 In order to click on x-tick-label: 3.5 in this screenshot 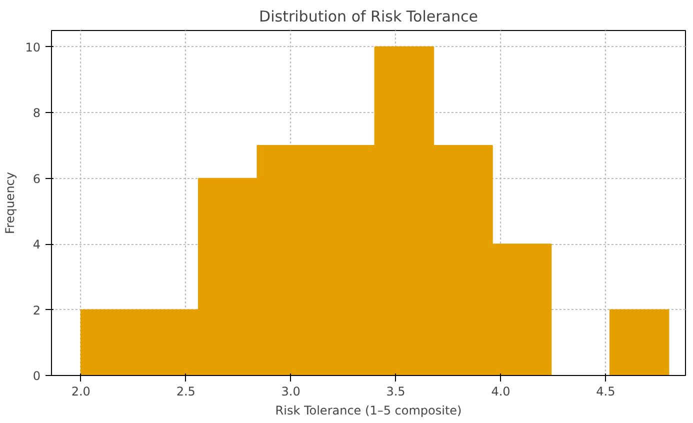, I will do `click(396, 391)`.